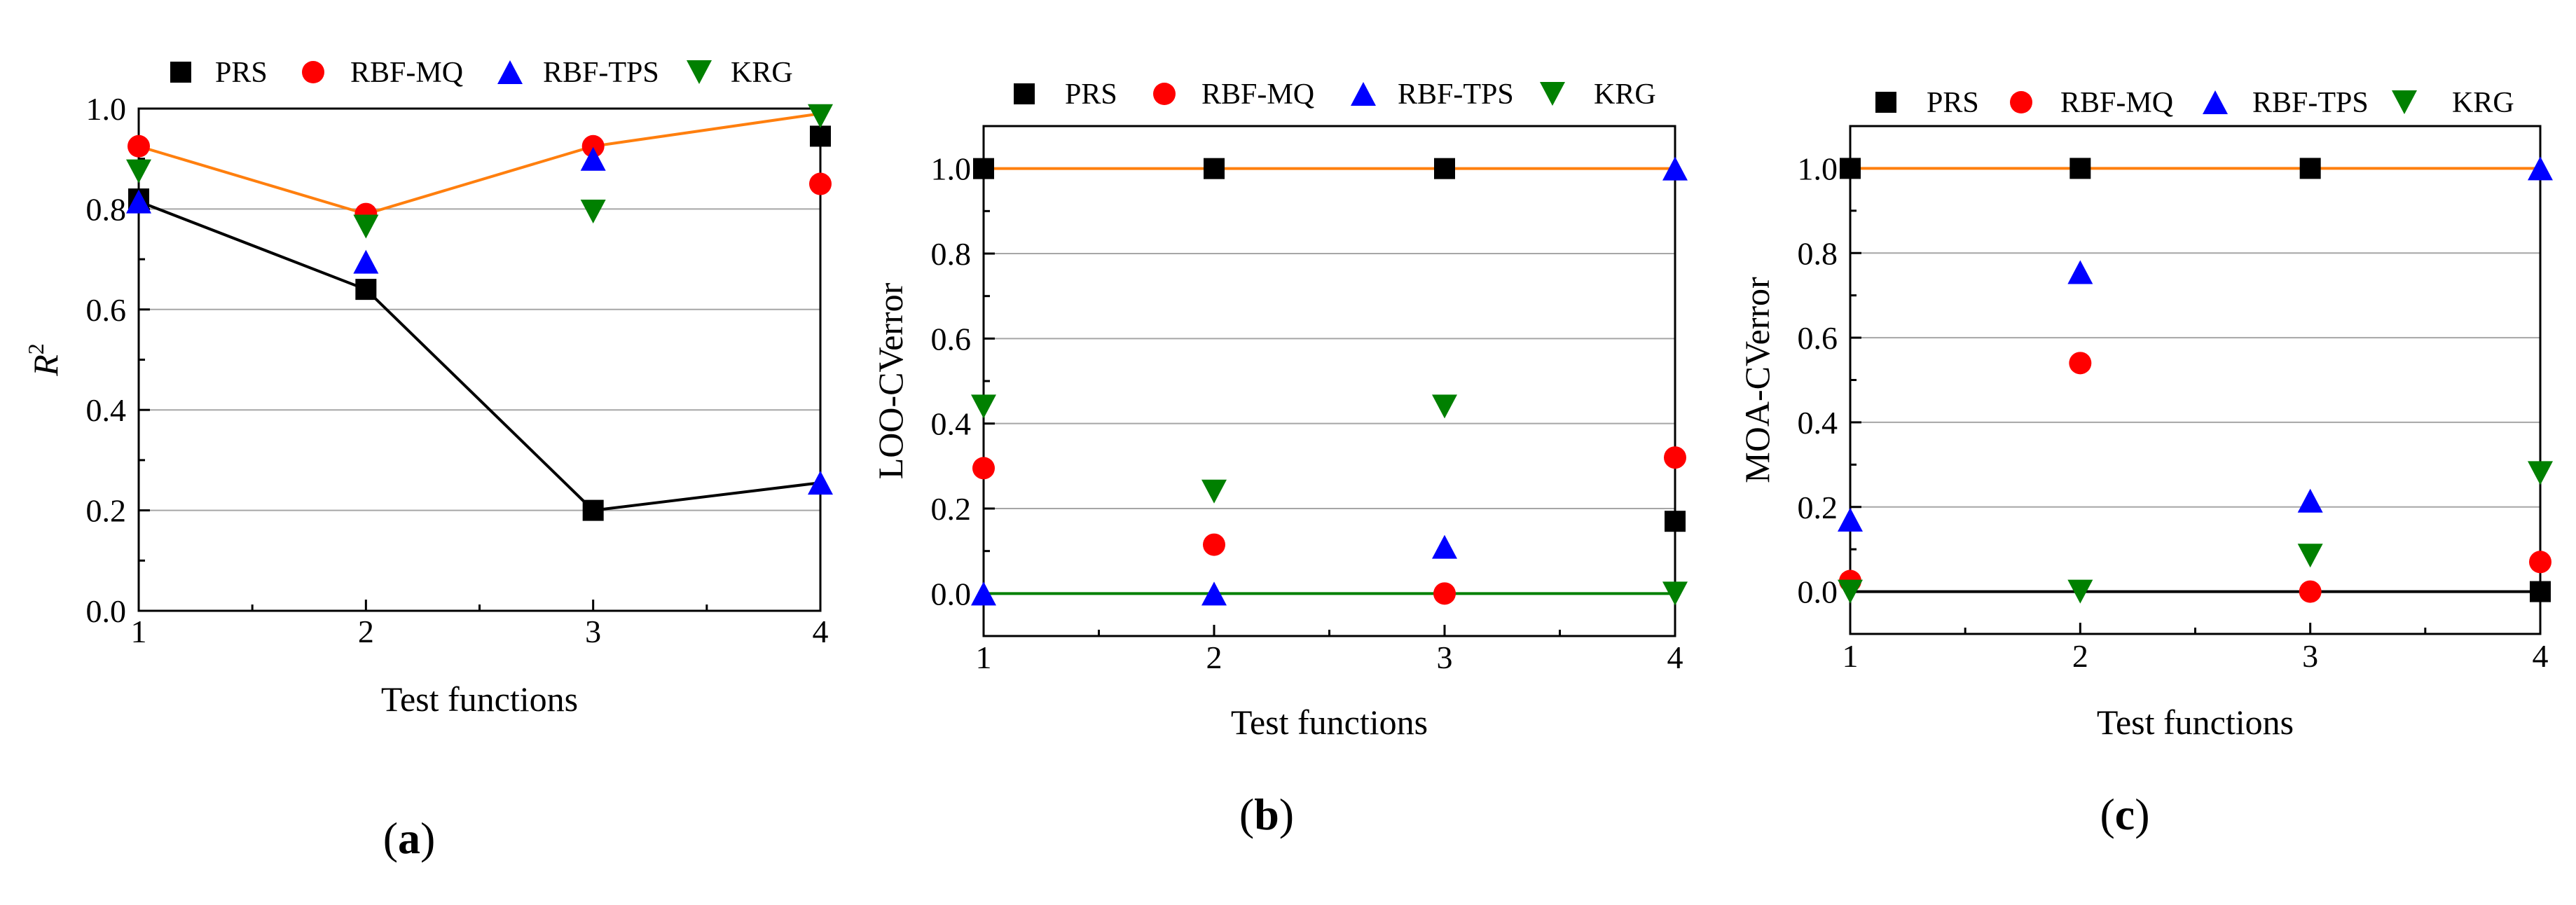  I want to click on y-axis-label-superscript: 2, so click(35, 348).